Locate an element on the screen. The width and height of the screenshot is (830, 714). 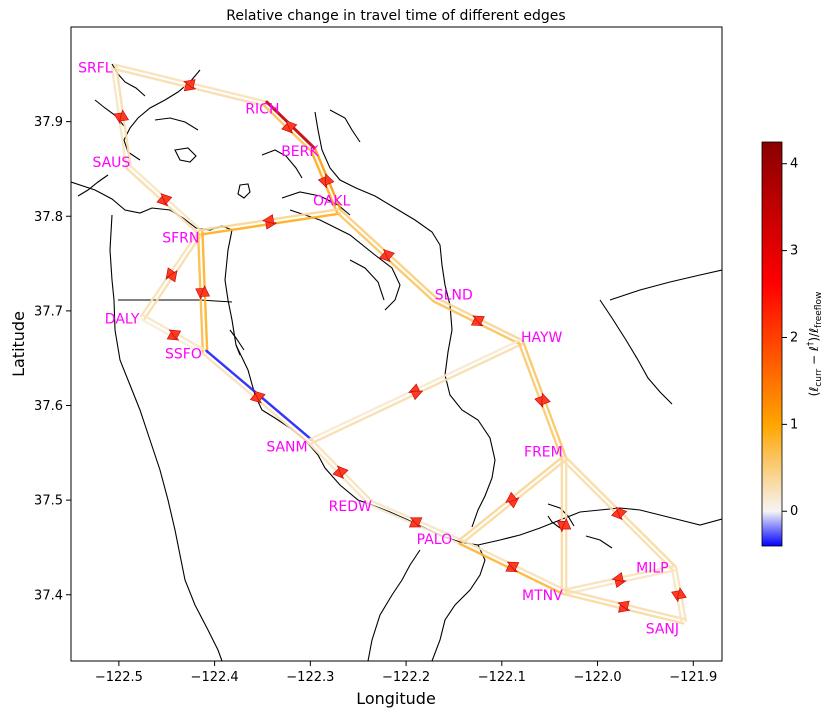
node-label-sanm: SANM is located at coordinates (286, 447).